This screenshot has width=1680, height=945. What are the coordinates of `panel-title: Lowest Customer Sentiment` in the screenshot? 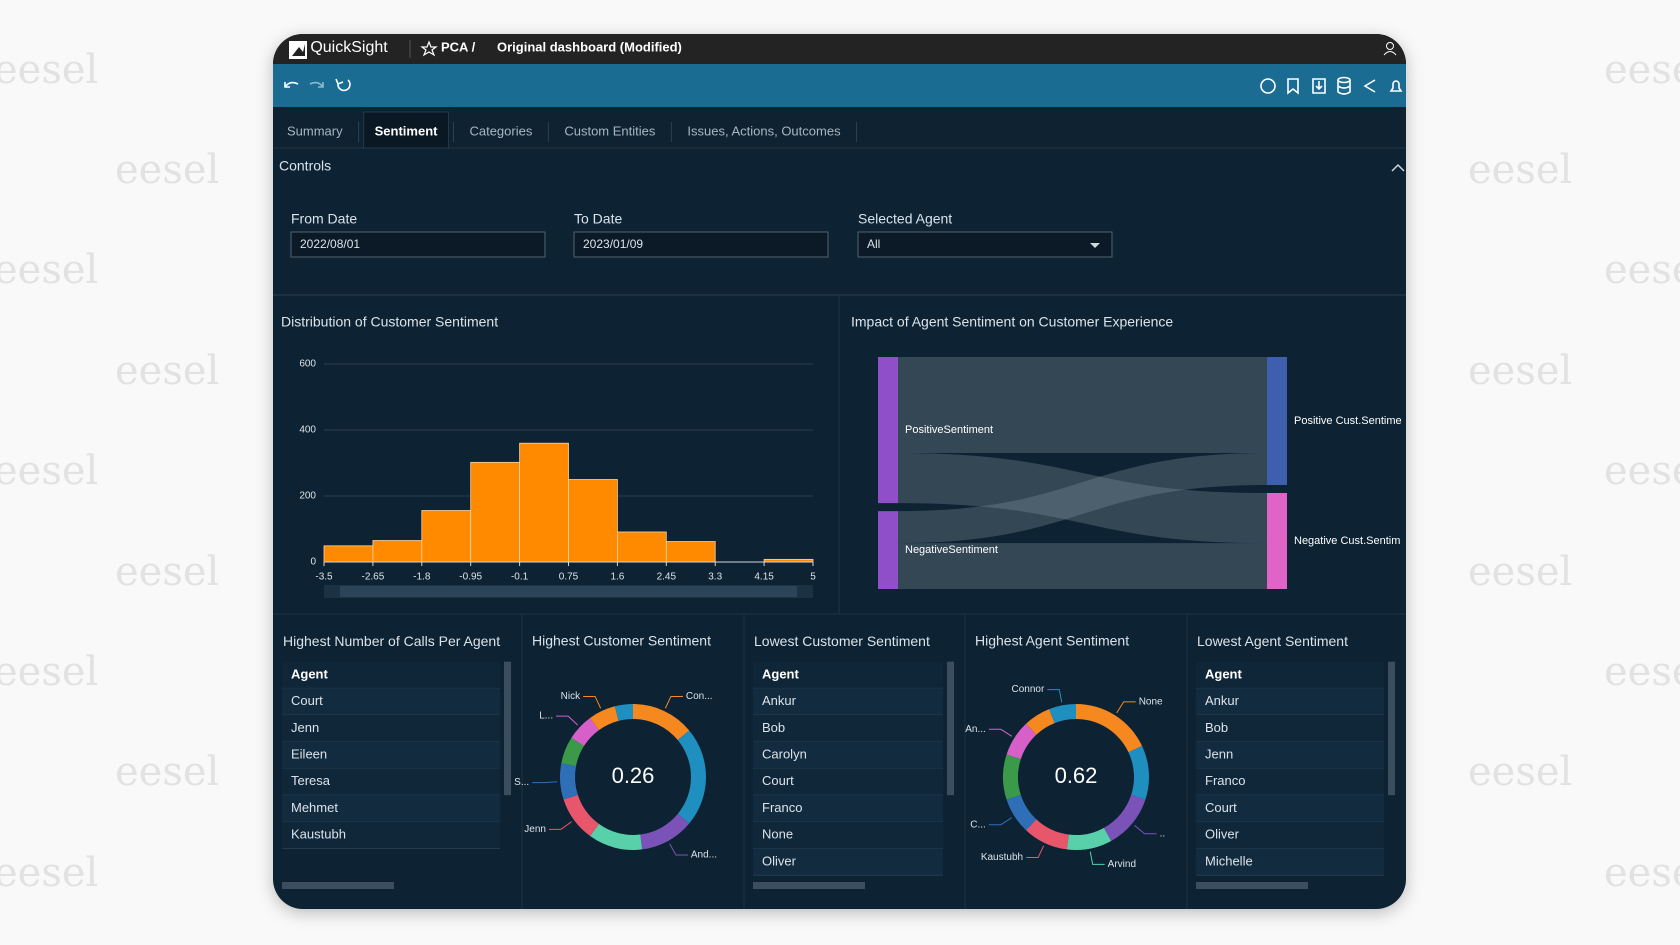 It's located at (842, 641).